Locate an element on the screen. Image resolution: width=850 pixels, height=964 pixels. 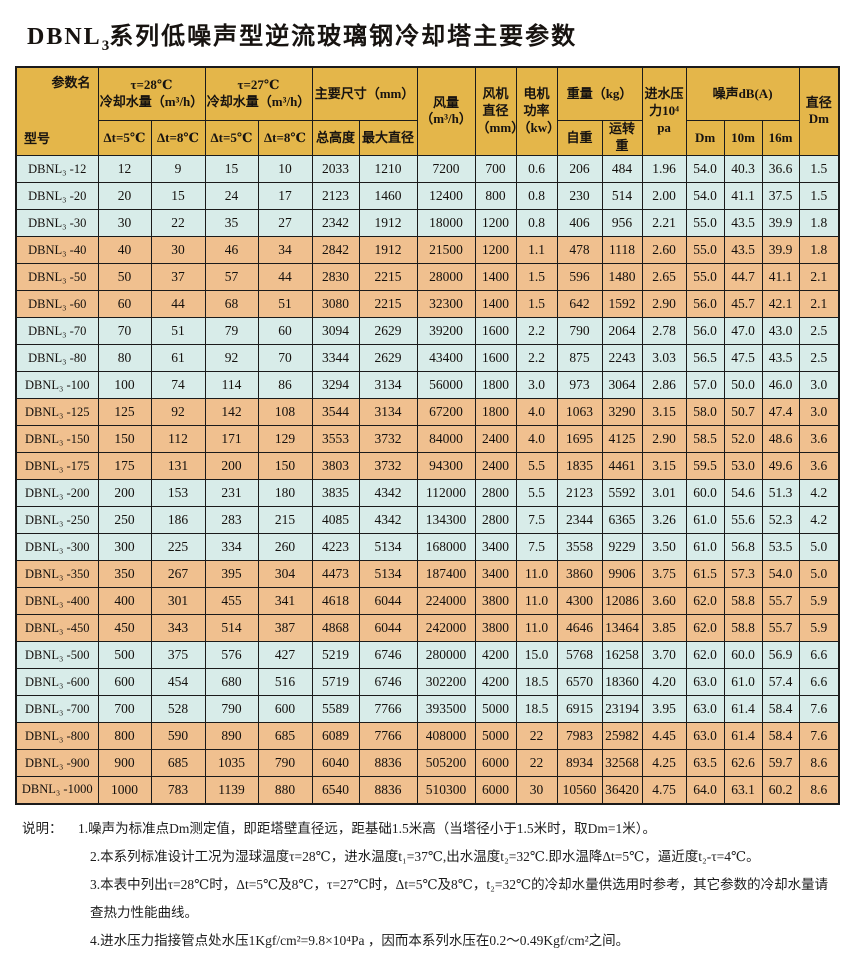
value-cell: 18000 is located at coordinates (446, 223).